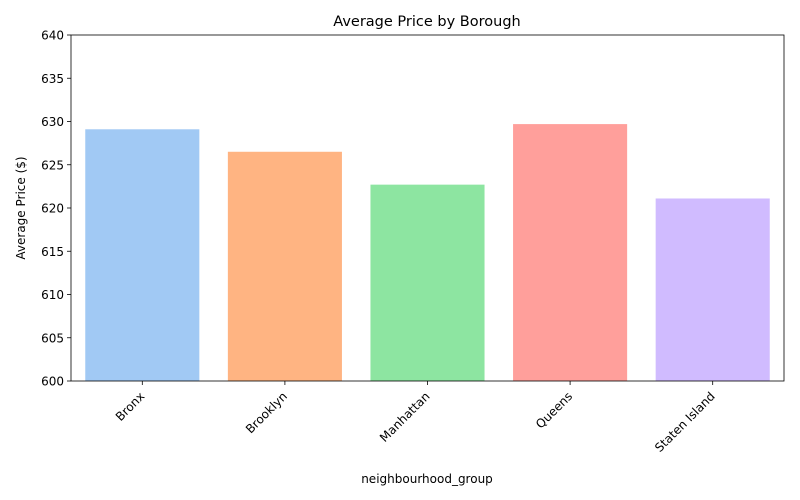 The width and height of the screenshot is (800, 500). I want to click on x-tick-label: Bronx, so click(130, 406).